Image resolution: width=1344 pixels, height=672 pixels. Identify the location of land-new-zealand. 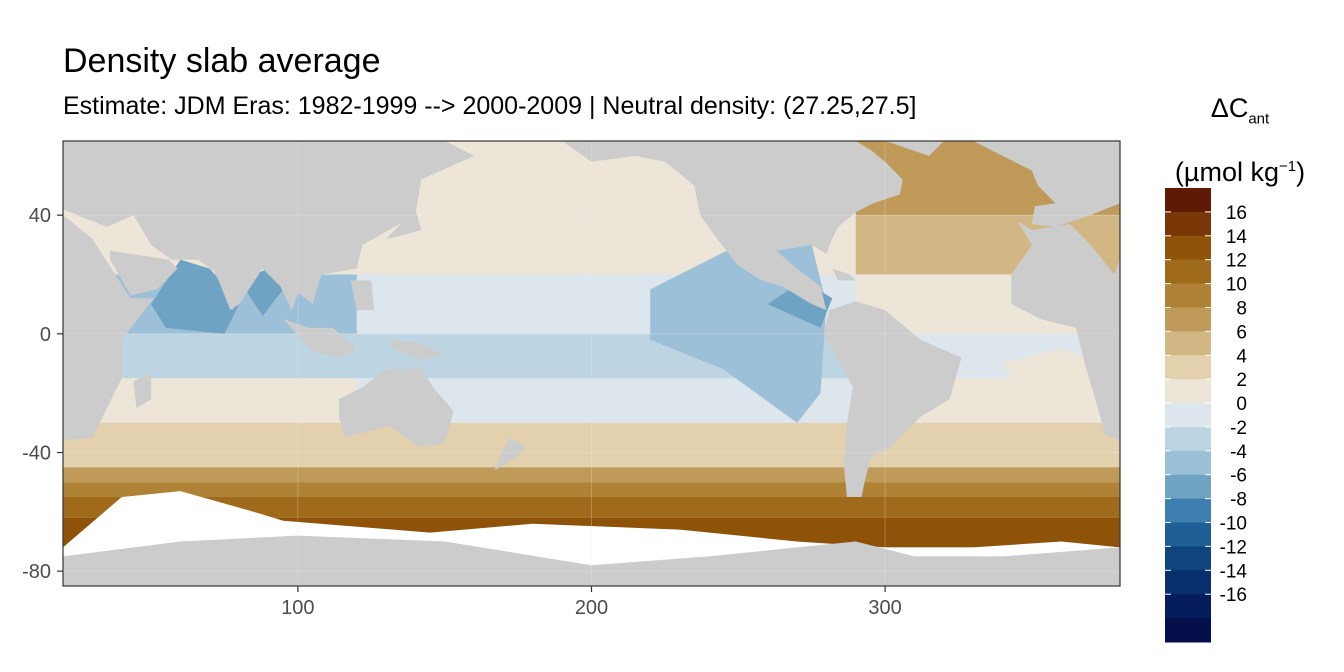
(510, 454).